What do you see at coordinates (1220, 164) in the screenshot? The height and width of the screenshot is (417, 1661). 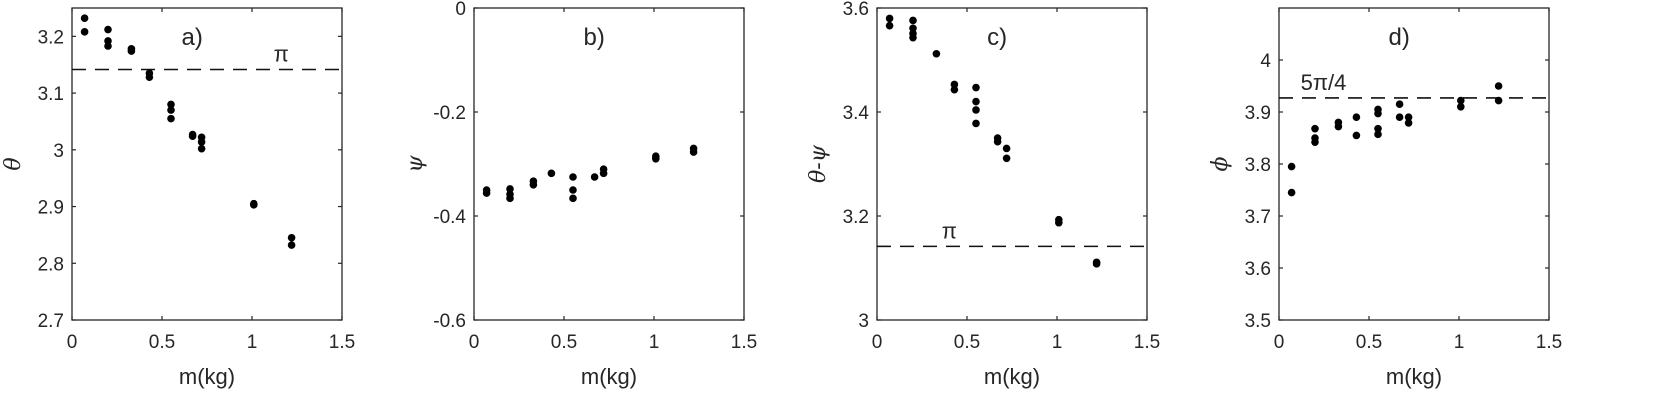 I see `y-axis-label: ϕ` at bounding box center [1220, 164].